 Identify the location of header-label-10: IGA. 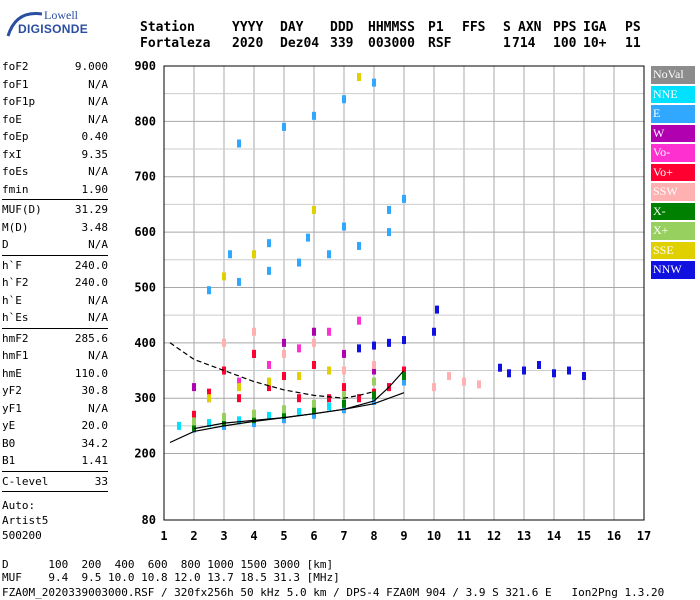
(595, 27).